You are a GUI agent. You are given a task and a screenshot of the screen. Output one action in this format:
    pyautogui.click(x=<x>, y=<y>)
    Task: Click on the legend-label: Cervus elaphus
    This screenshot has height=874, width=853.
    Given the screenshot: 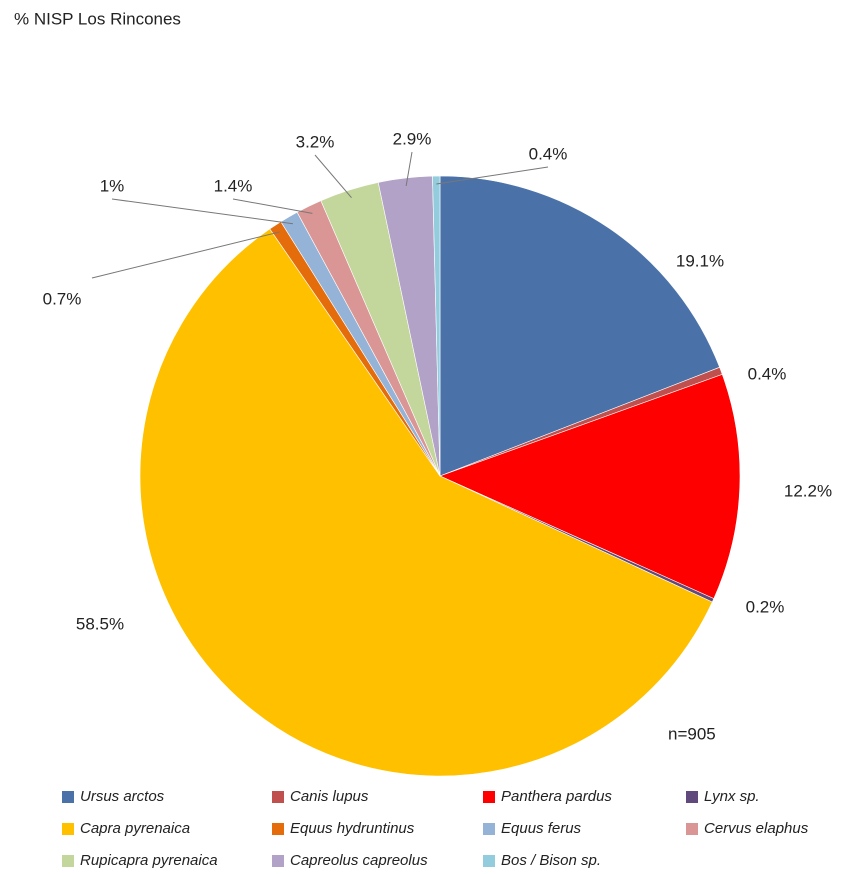 What is the action you would take?
    pyautogui.click(x=756, y=828)
    